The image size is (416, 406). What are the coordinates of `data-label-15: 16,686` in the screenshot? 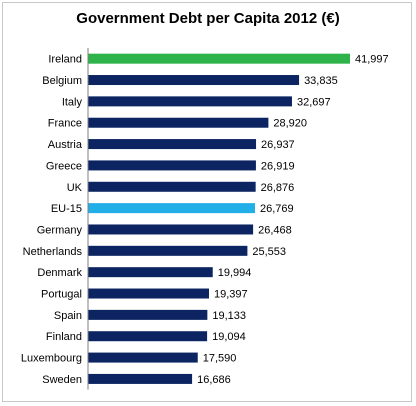 It's located at (214, 380).